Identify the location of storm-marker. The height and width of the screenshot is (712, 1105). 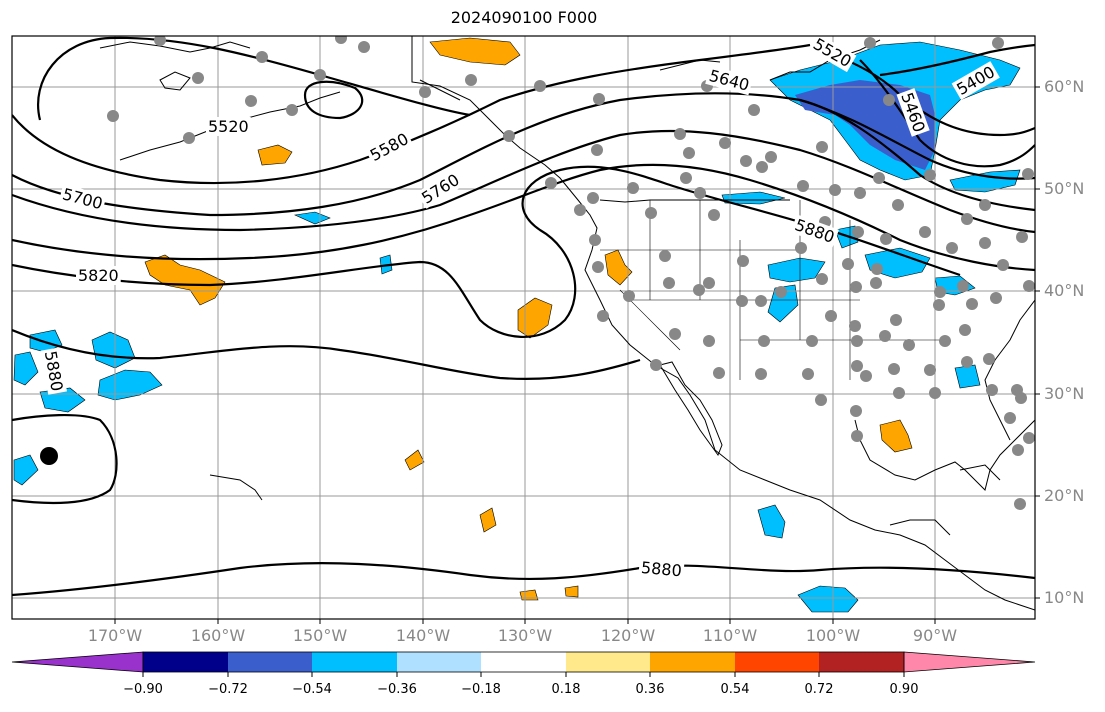
(49, 456).